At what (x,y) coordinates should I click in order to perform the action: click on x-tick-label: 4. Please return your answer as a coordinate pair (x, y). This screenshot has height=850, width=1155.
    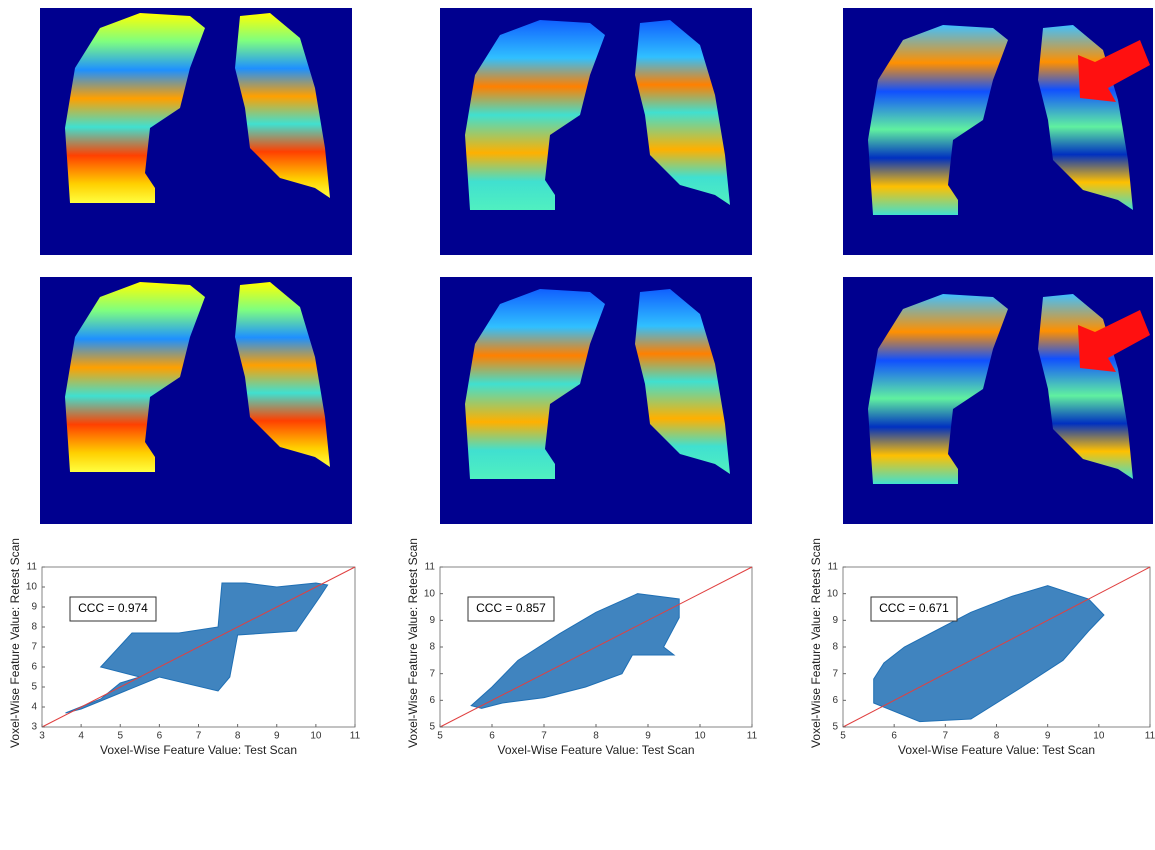
    Looking at the image, I should click on (81, 736).